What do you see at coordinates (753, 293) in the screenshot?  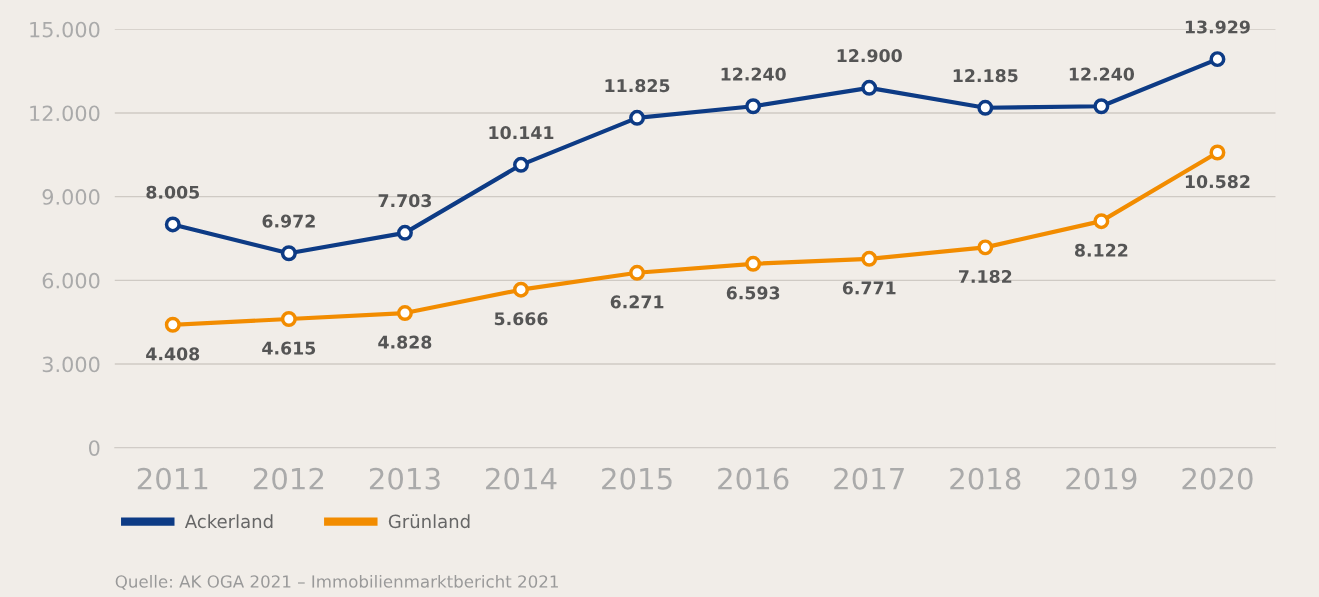 I see `data-label: 6.593` at bounding box center [753, 293].